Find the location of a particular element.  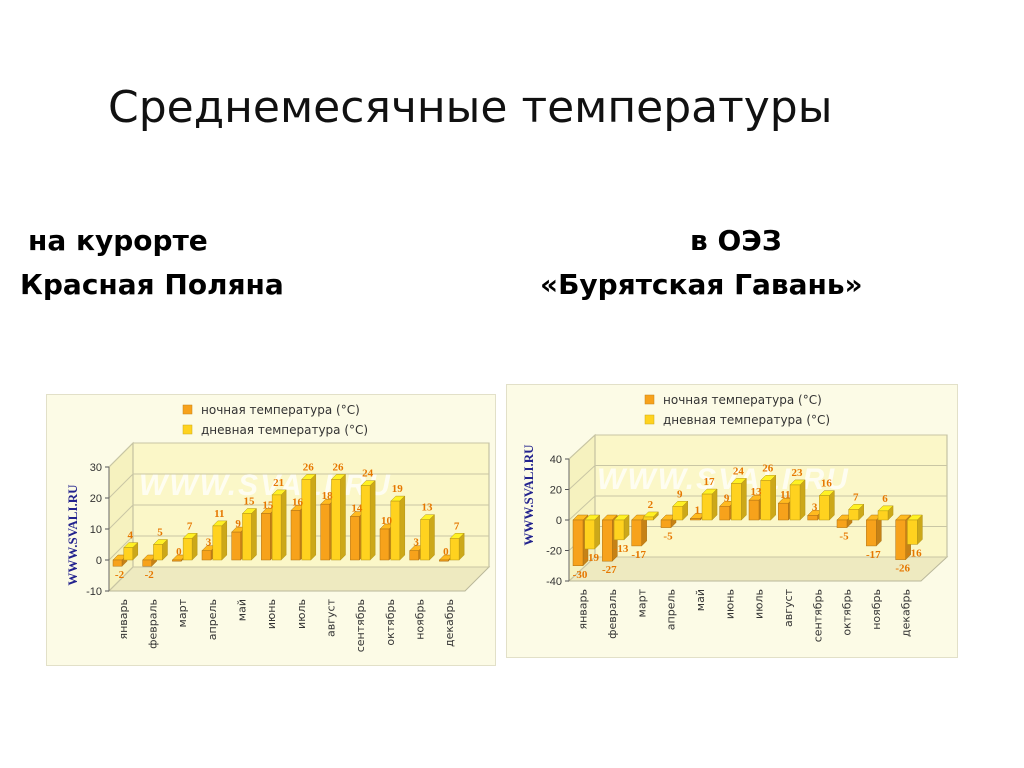

category-label: август is located at coordinates (331, 617).